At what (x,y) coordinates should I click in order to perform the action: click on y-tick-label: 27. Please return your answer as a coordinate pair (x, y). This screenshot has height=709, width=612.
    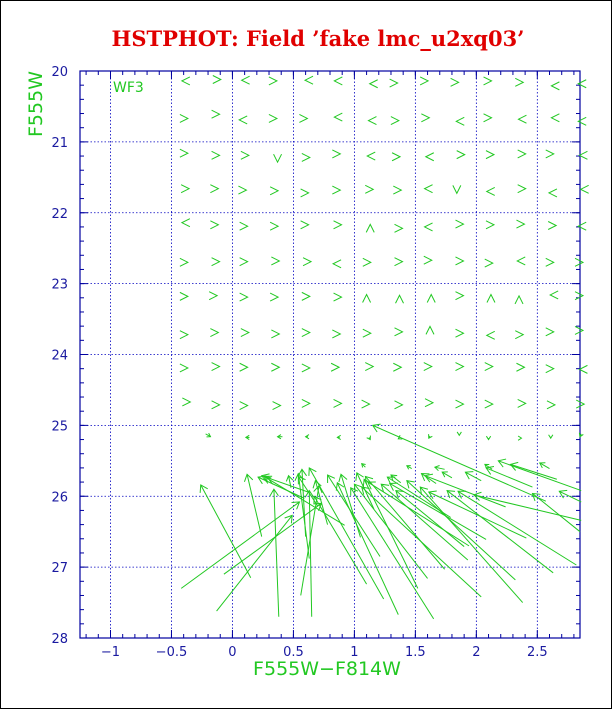
    Looking at the image, I should click on (59, 568).